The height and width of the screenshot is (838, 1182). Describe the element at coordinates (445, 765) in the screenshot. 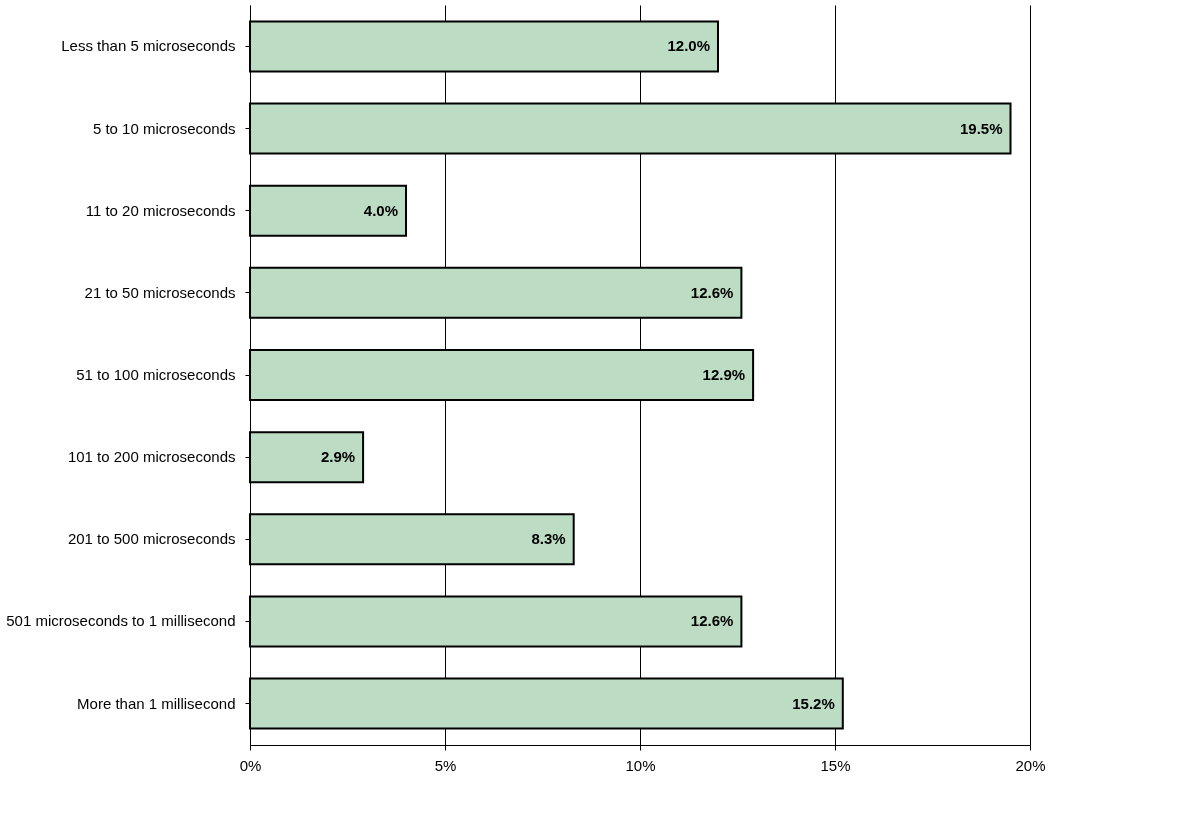

I see `x-tick-label: 5%` at that location.